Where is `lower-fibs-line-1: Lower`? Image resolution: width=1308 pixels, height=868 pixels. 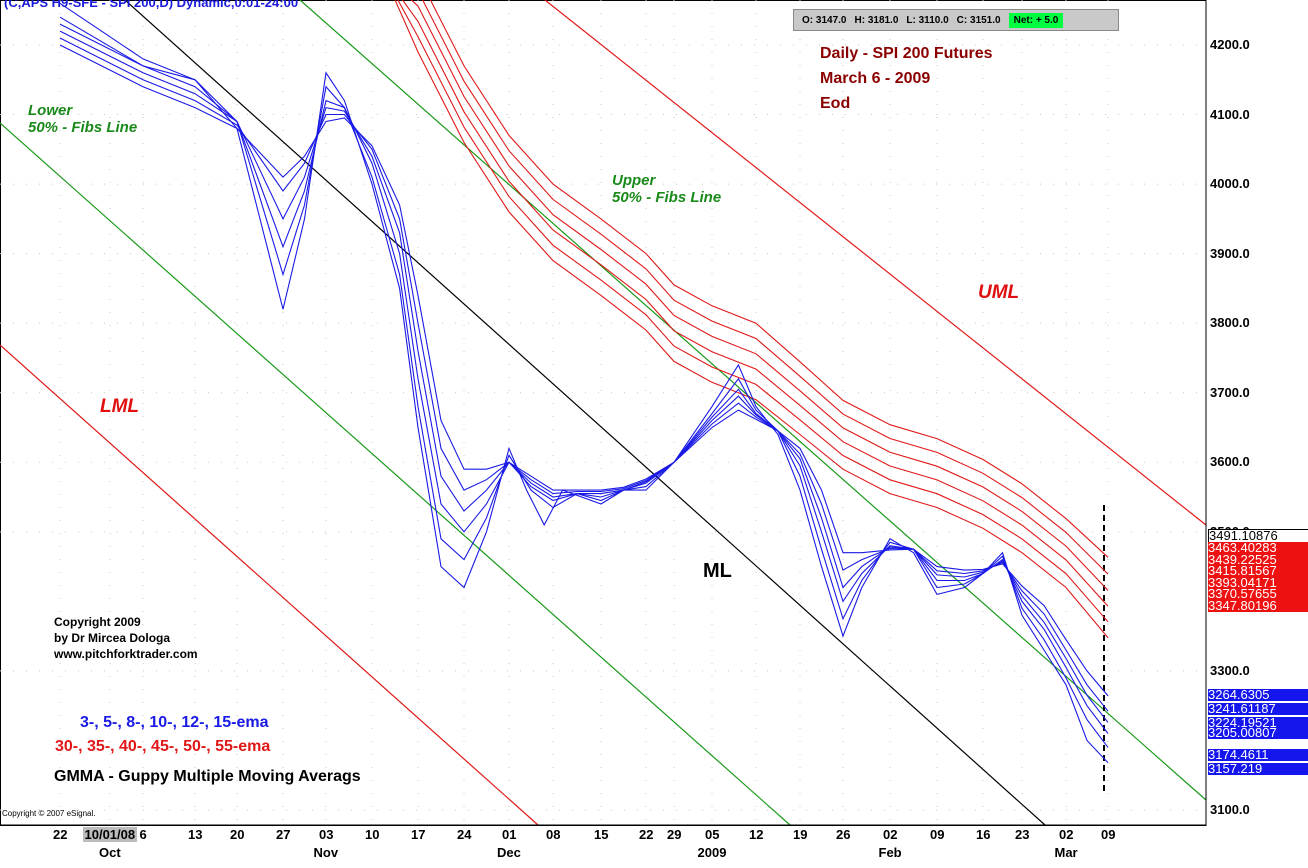
lower-fibs-line-1: Lower is located at coordinates (50, 110).